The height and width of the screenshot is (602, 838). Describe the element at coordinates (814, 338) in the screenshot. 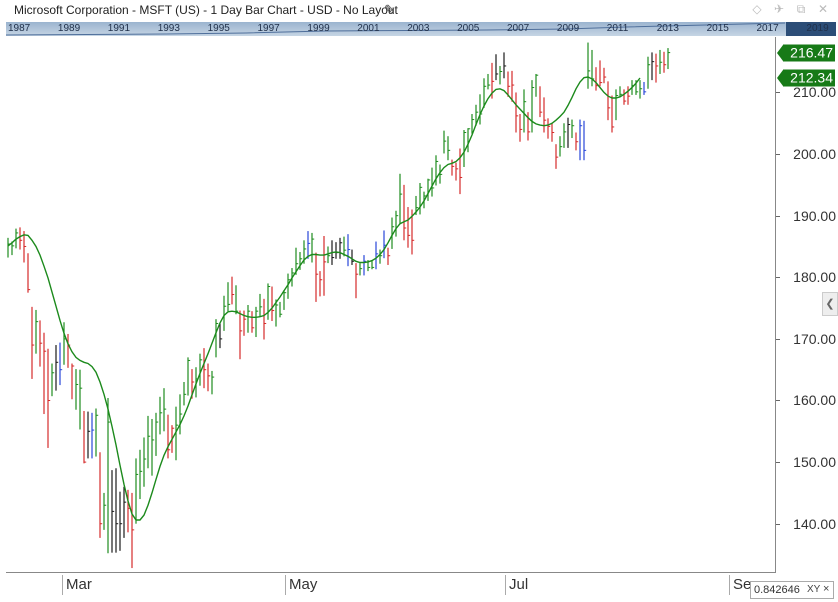

I see `y-tick-label: 170.00` at that location.